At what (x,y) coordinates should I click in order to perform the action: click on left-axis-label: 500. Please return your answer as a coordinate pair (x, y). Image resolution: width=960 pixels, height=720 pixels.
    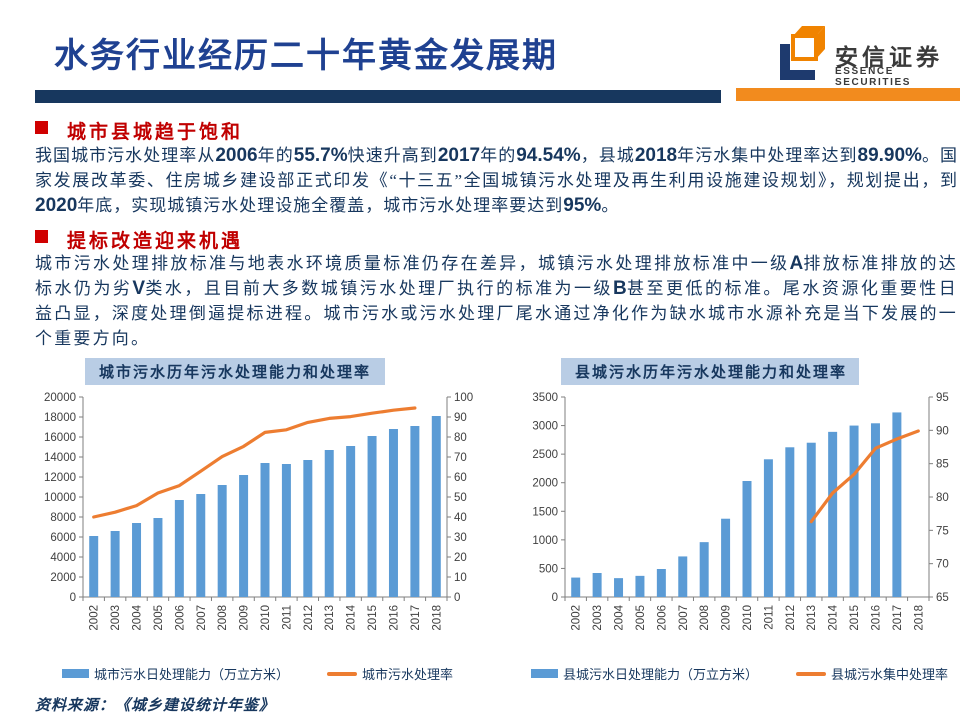
    Looking at the image, I should click on (548, 569).